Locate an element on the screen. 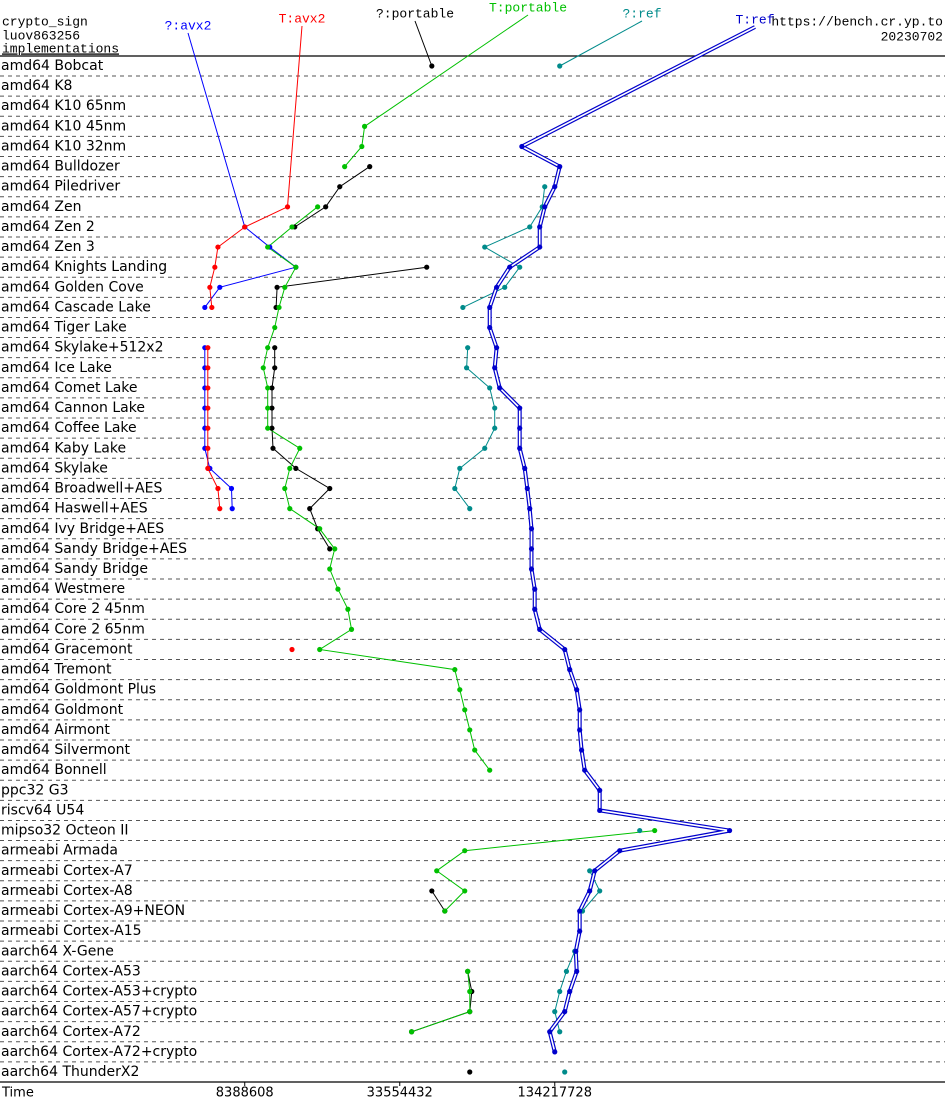  row-label: aarch64 ThunderX2 is located at coordinates (70, 1072).